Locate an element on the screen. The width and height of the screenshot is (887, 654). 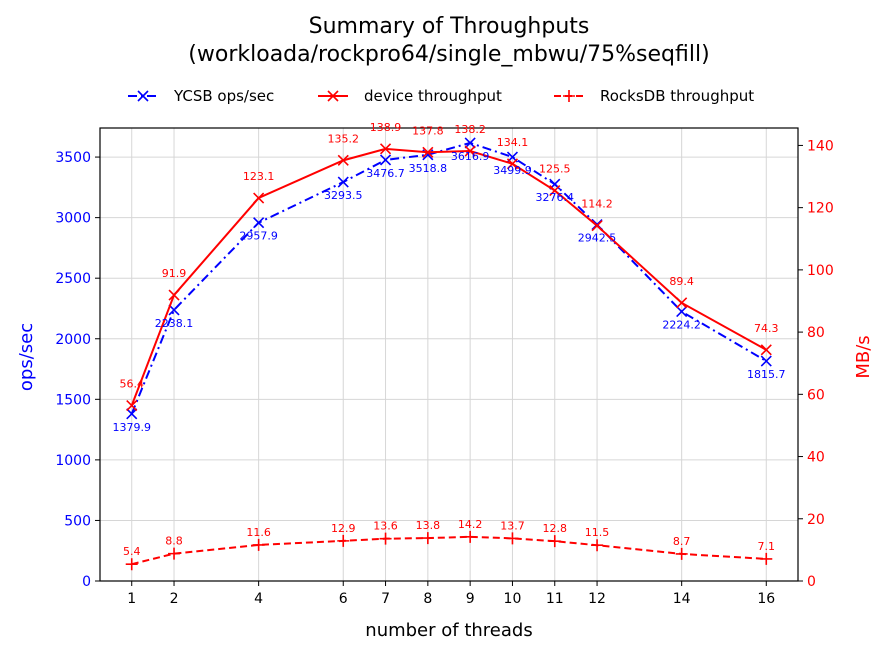
data-label: 8.7 is located at coordinates (682, 541).